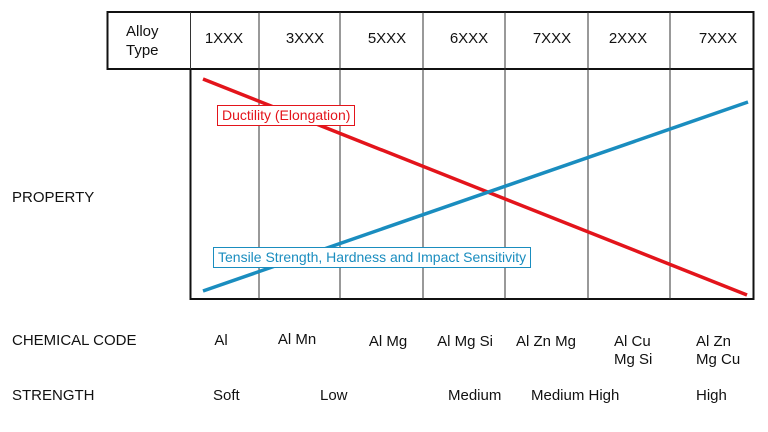 Image resolution: width=768 pixels, height=432 pixels. Describe the element at coordinates (718, 359) in the screenshot. I see `chemical-code-line-2: Mg Cu` at that location.